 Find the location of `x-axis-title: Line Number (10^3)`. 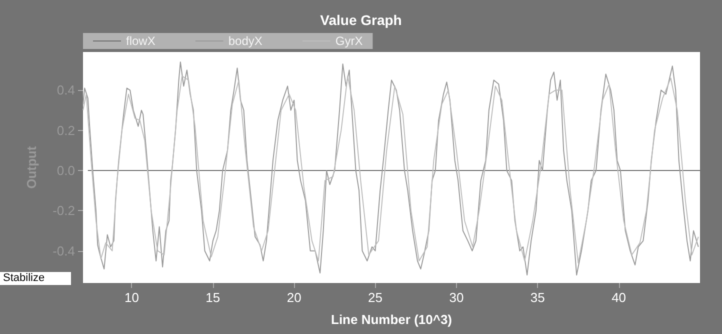

x-axis-title: Line Number (10^3) is located at coordinates (391, 319).